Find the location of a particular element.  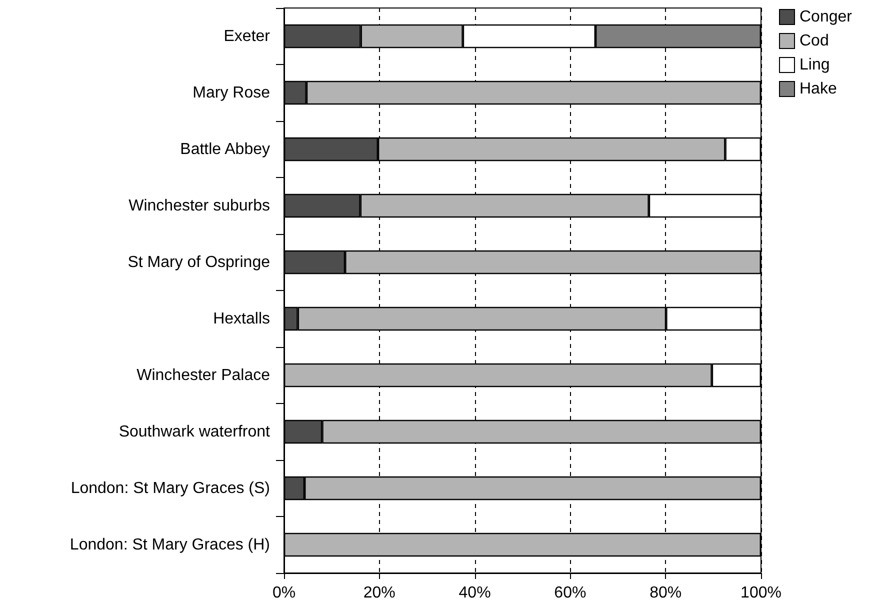

x-tick-label: 20% is located at coordinates (379, 593).